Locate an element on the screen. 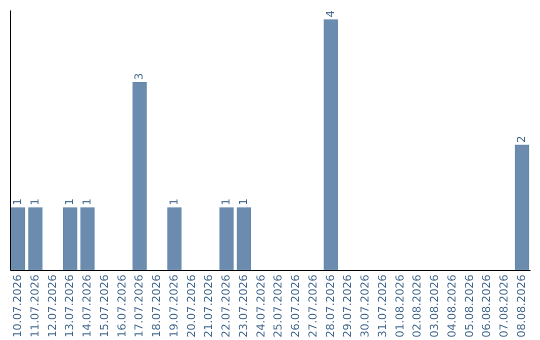  x-tick-label: 21.07.2026 is located at coordinates (209, 306).